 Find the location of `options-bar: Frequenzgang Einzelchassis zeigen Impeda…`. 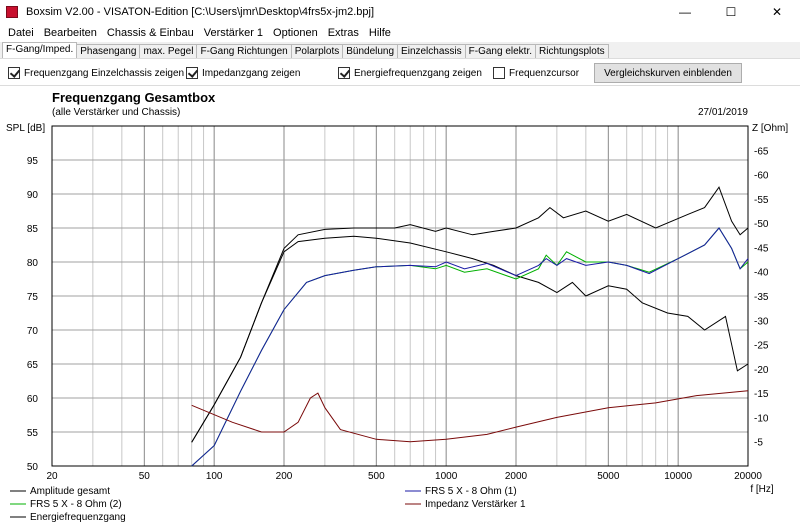

options-bar: Frequenzgang Einzelchassis zeigen Impeda… is located at coordinates (400, 72).